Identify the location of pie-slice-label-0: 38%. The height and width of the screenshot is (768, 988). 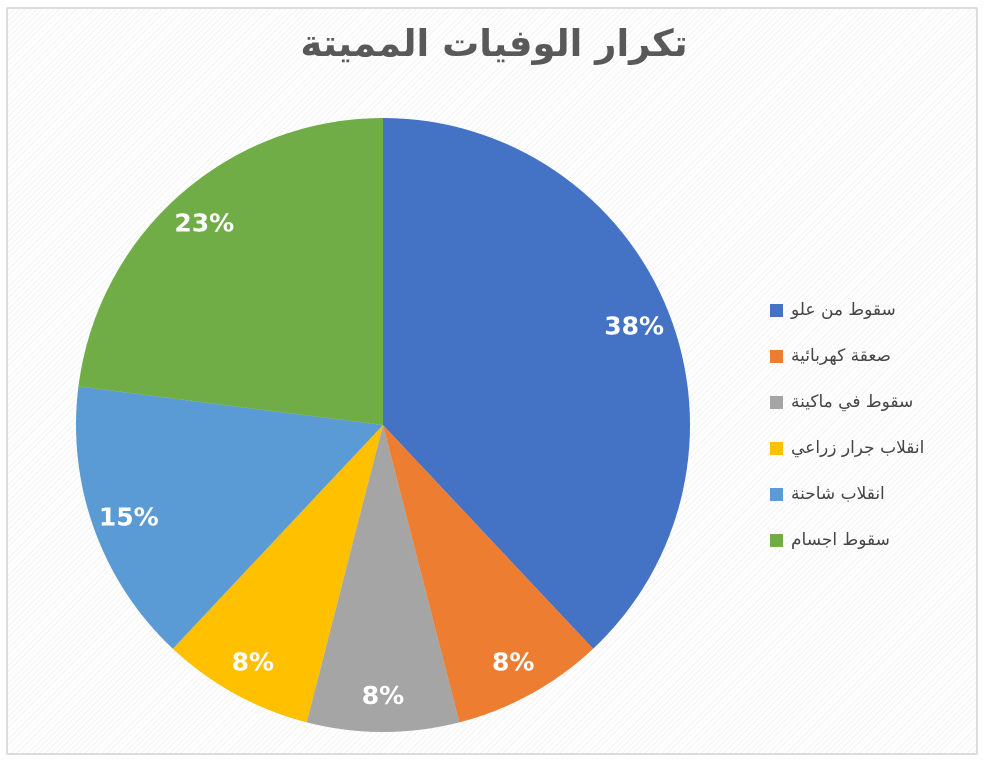
(634, 326).